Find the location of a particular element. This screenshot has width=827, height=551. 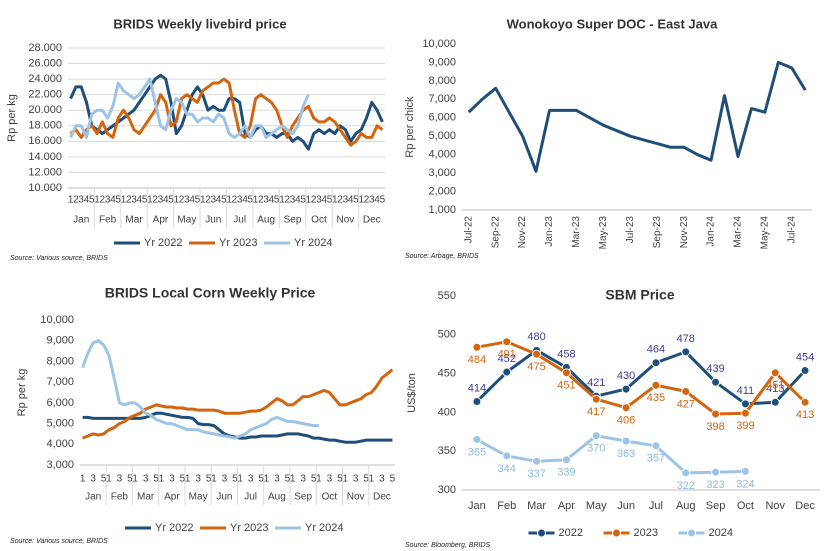

month-label: Jul is located at coordinates (239, 220).